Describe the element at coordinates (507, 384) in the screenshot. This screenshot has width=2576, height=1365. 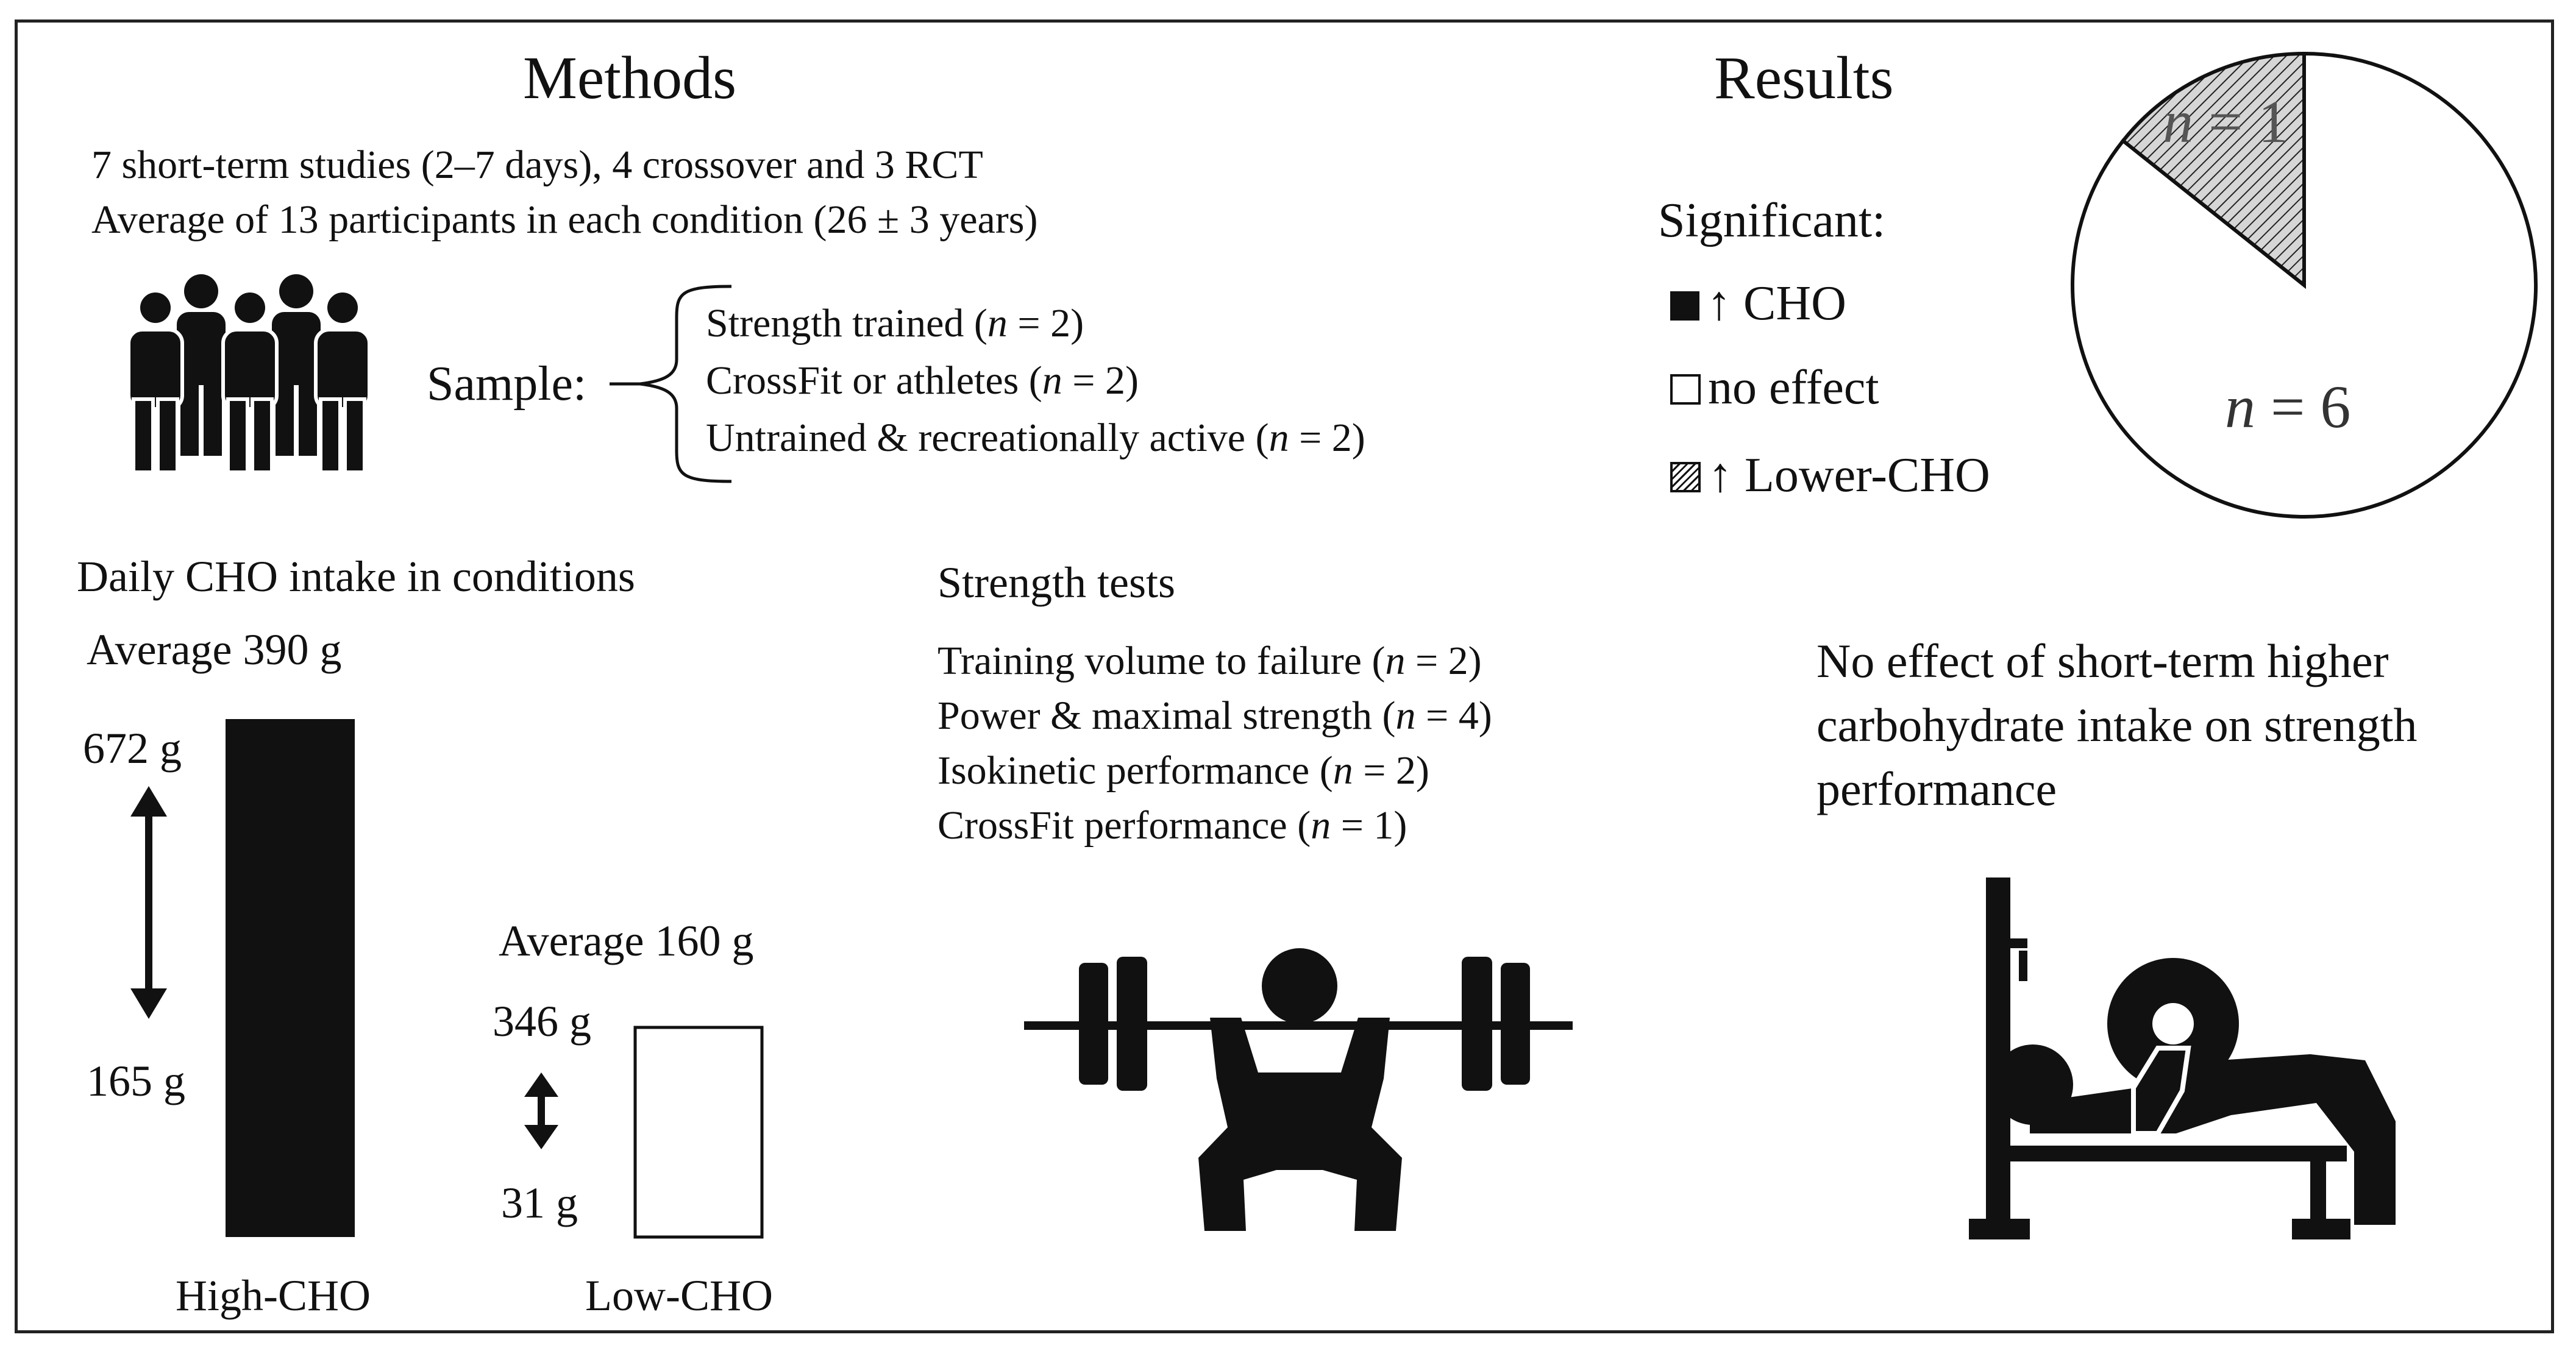
I see `sample-label: Sample:` at that location.